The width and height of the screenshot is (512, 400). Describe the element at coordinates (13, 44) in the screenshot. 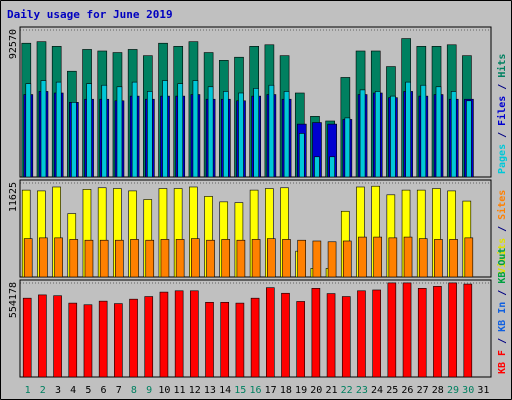

I see `y-max-label: 92570` at that location.